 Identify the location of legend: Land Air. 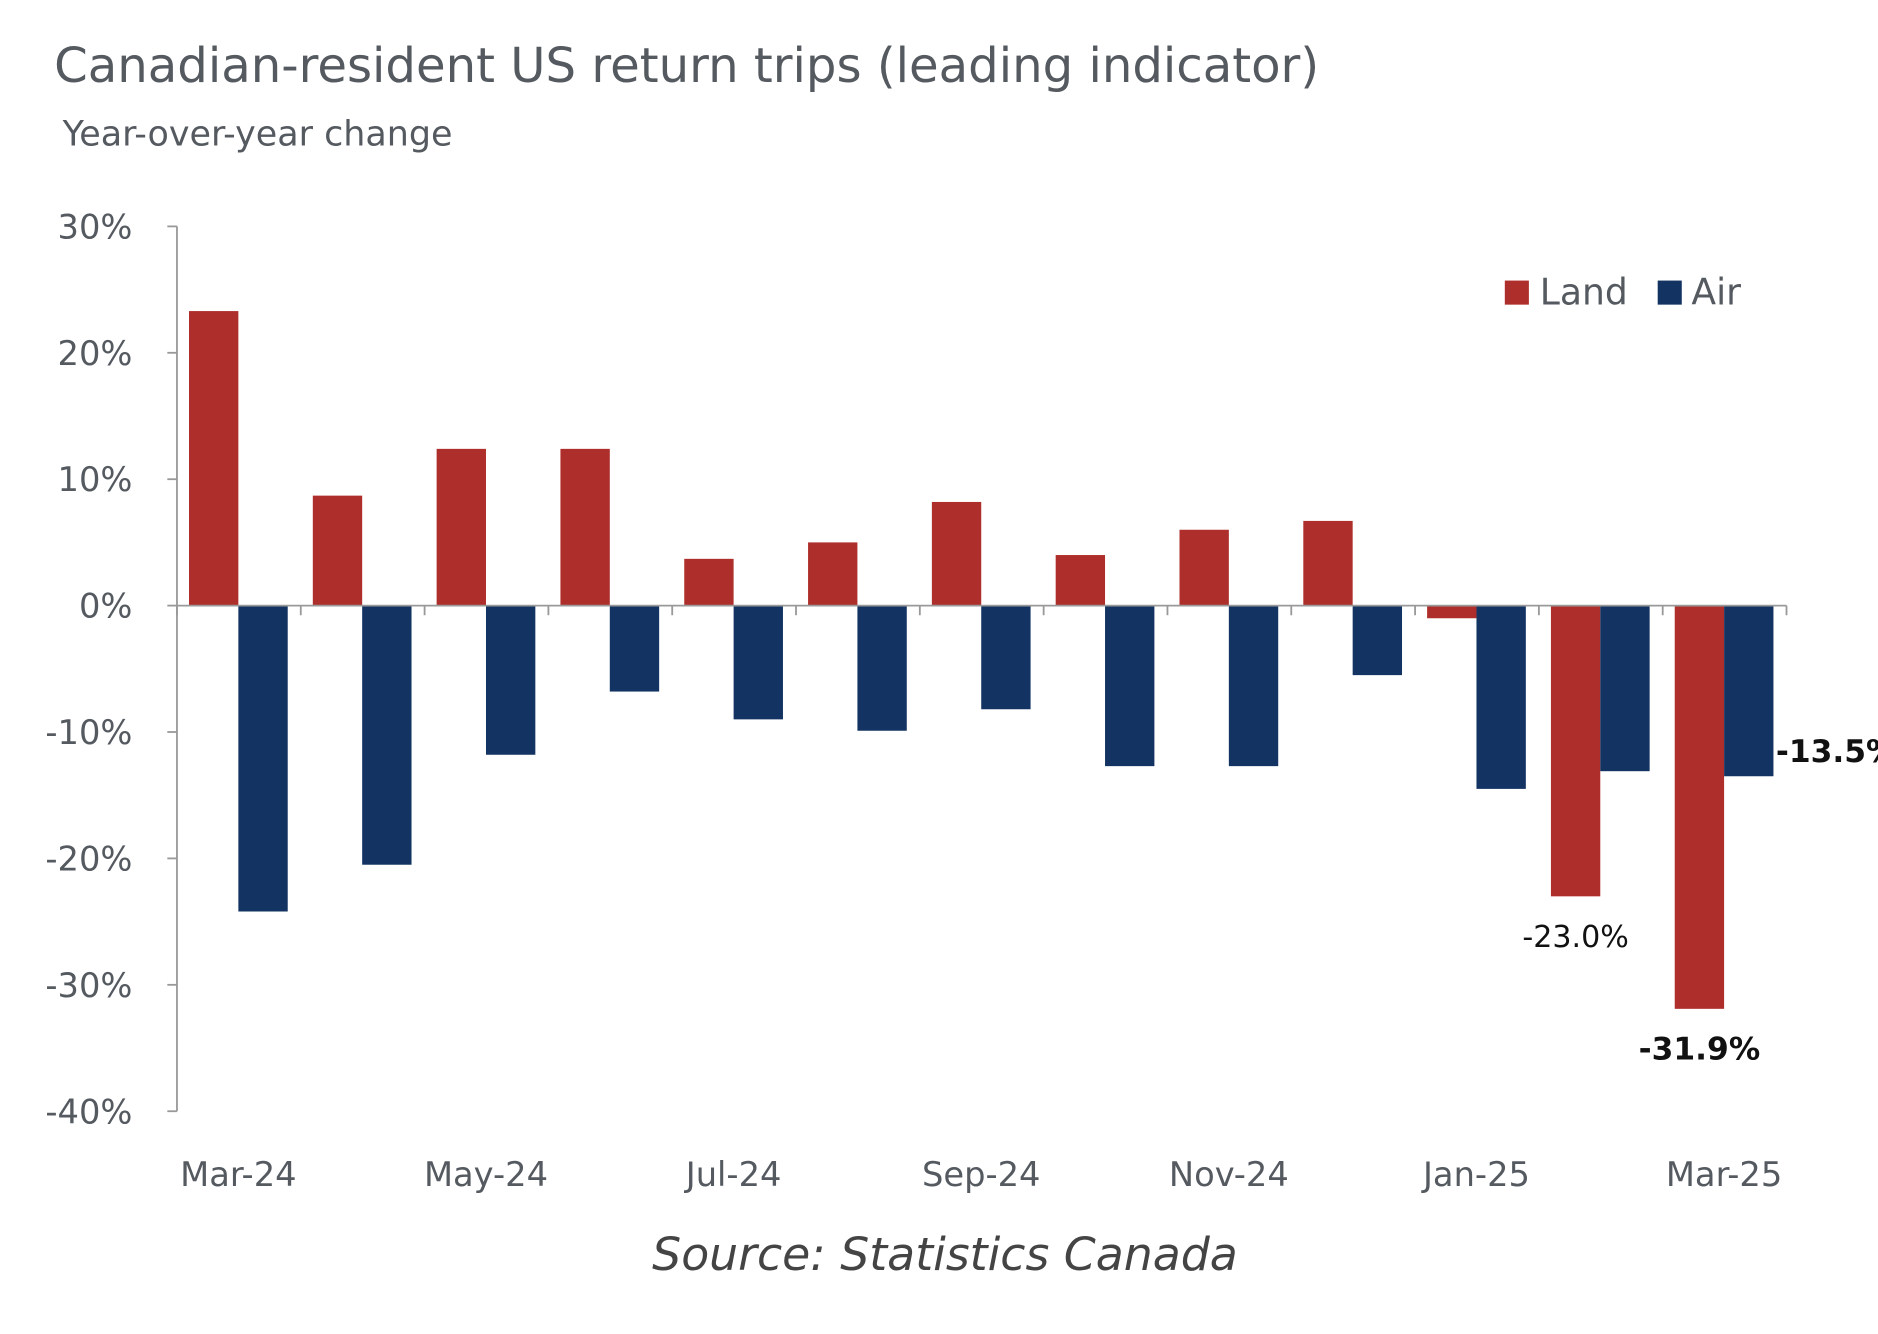
(1622, 292).